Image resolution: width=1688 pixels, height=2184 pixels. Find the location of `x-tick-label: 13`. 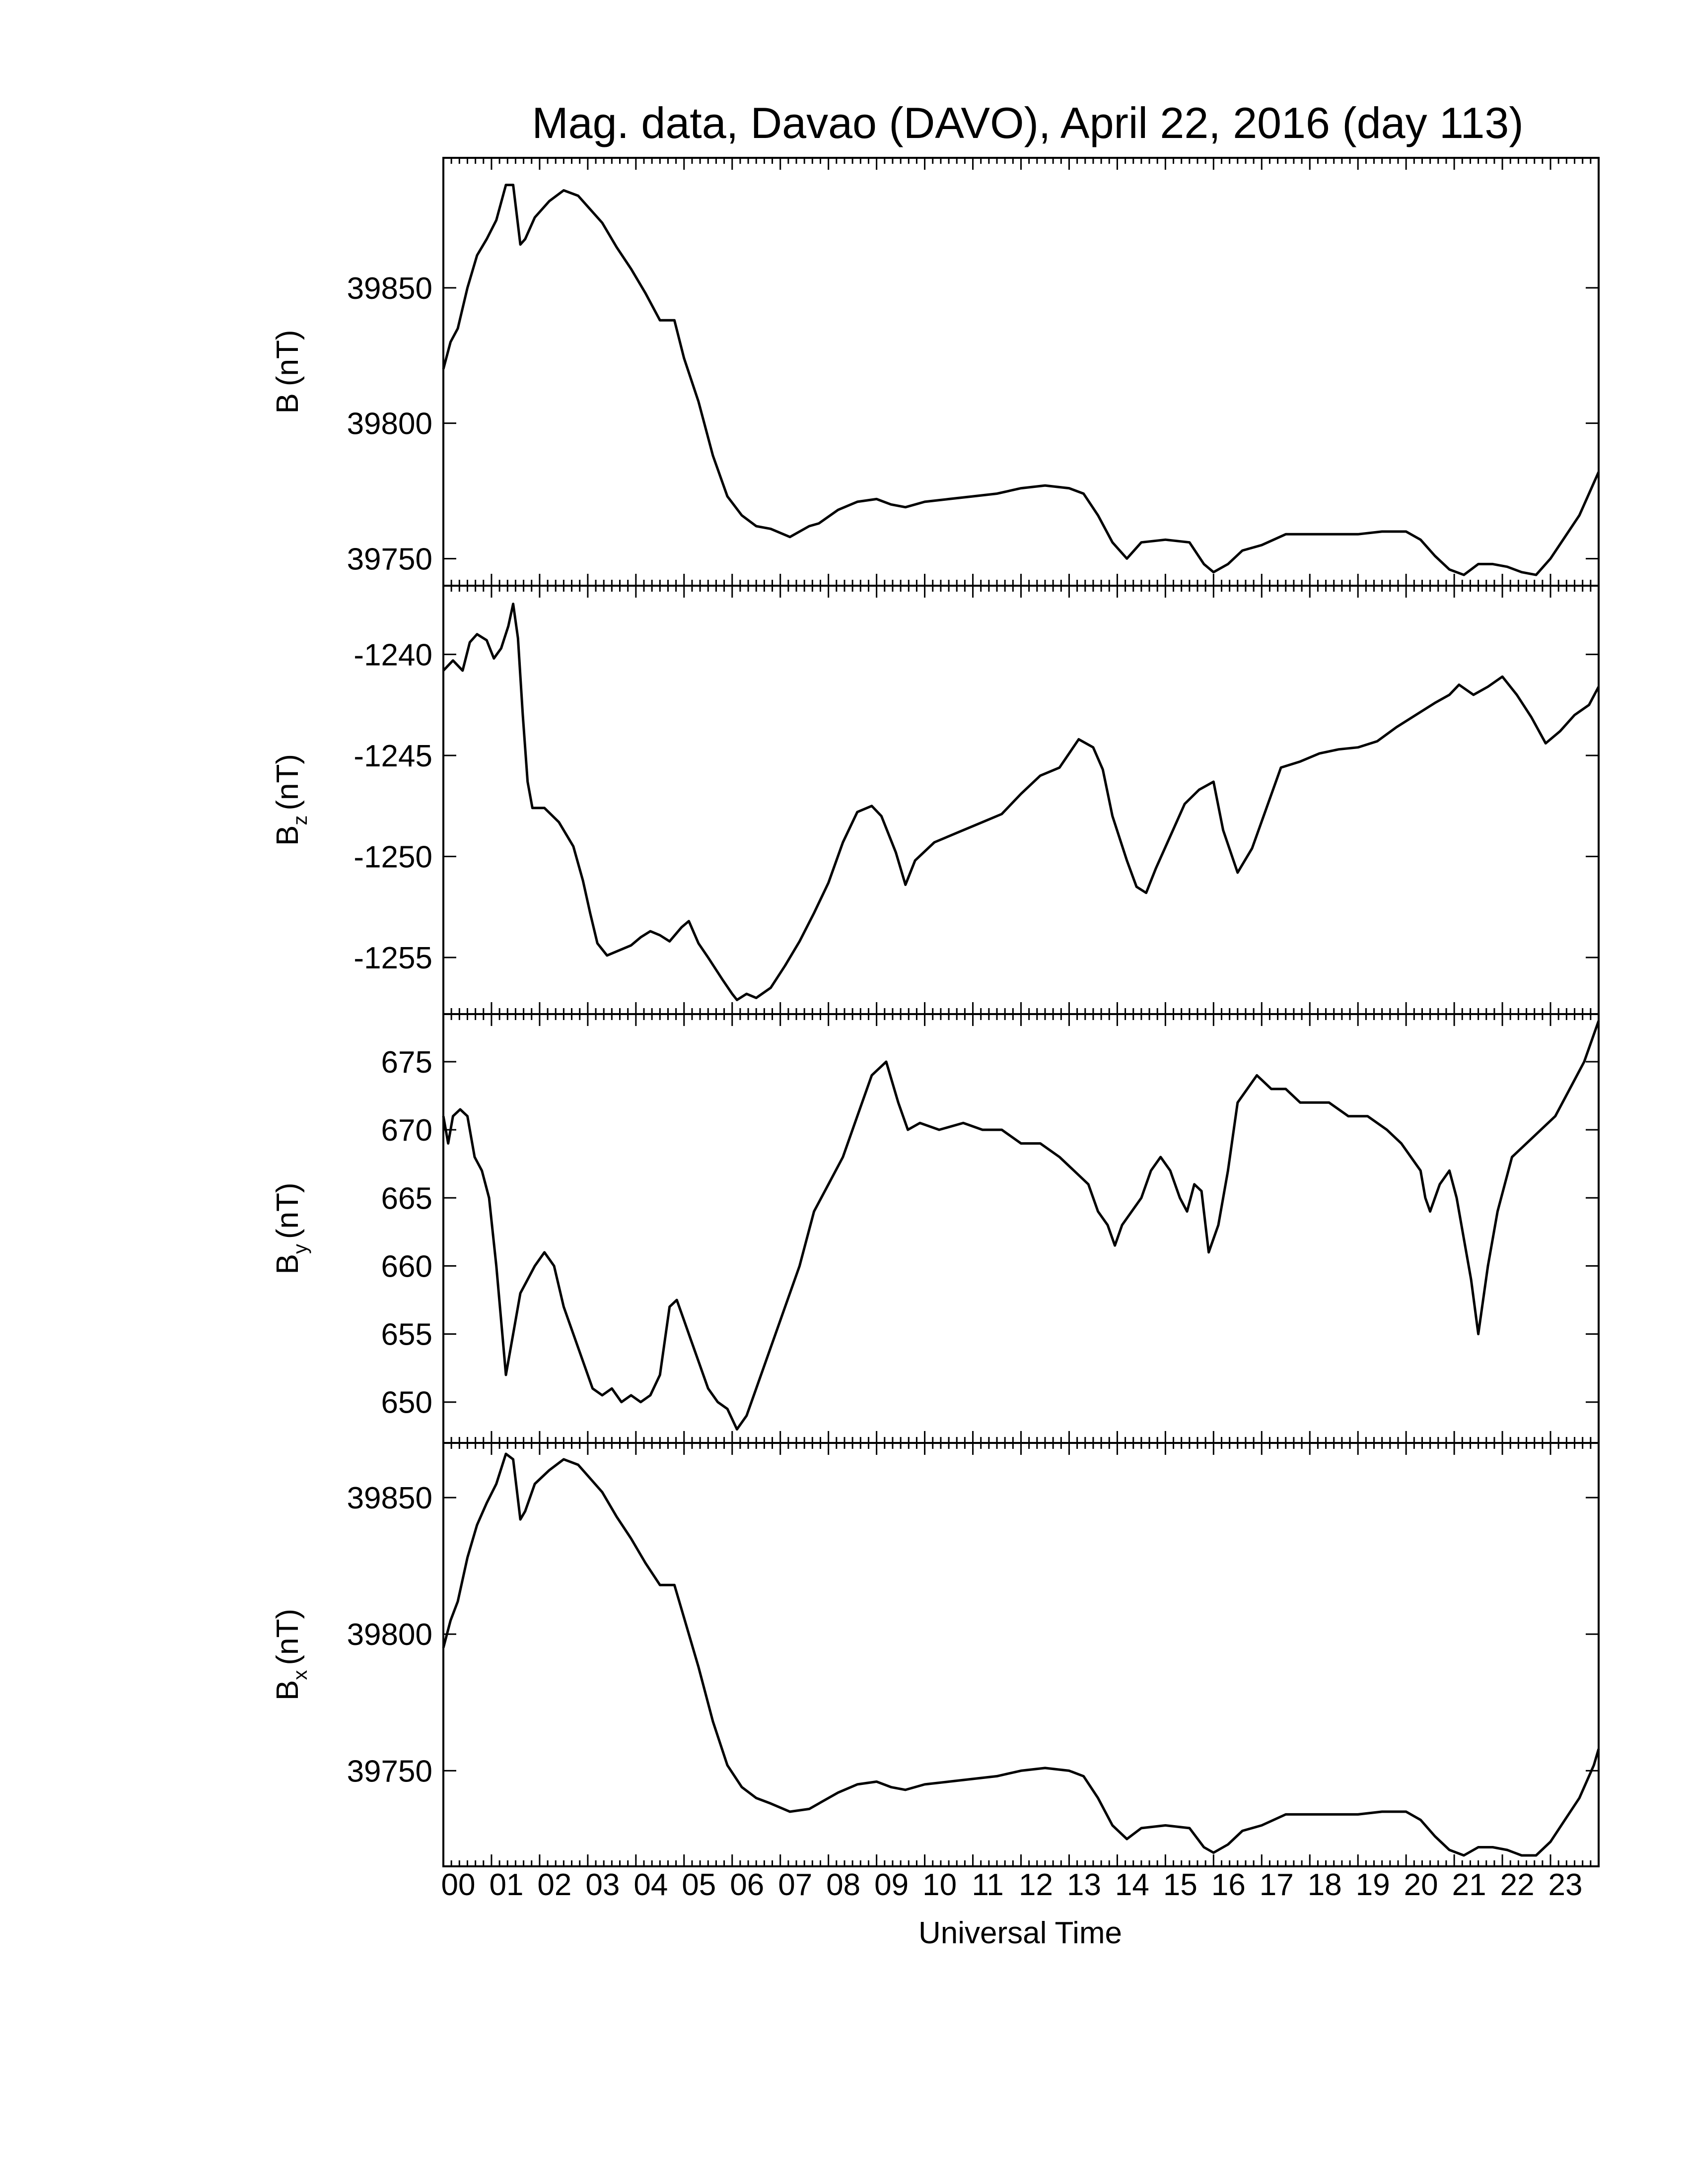

x-tick-label: 13 is located at coordinates (1084, 1885).